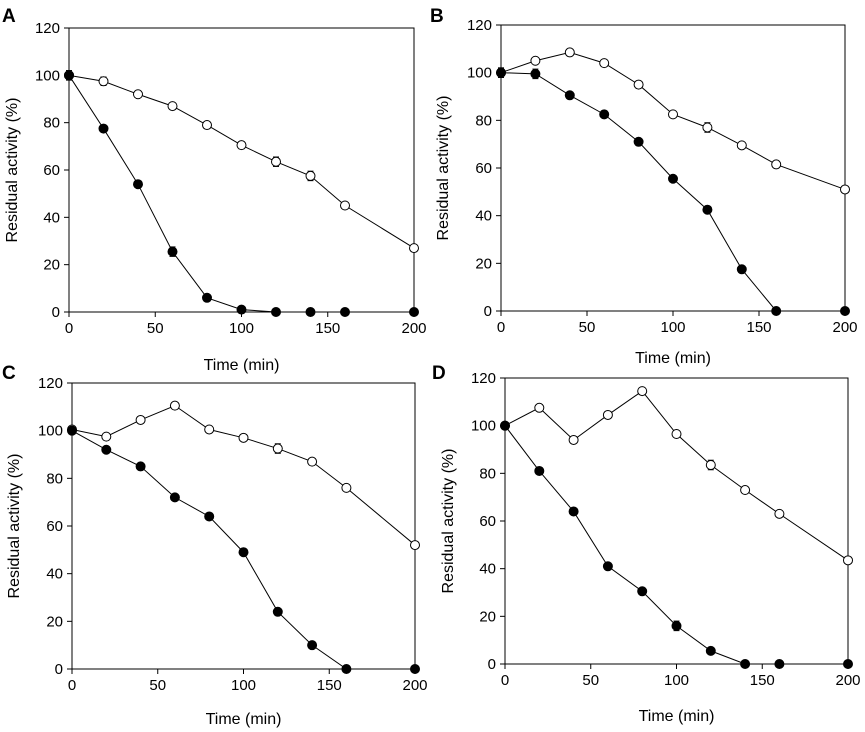 The width and height of the screenshot is (865, 732). I want to click on panel-letter: A, so click(9, 16).